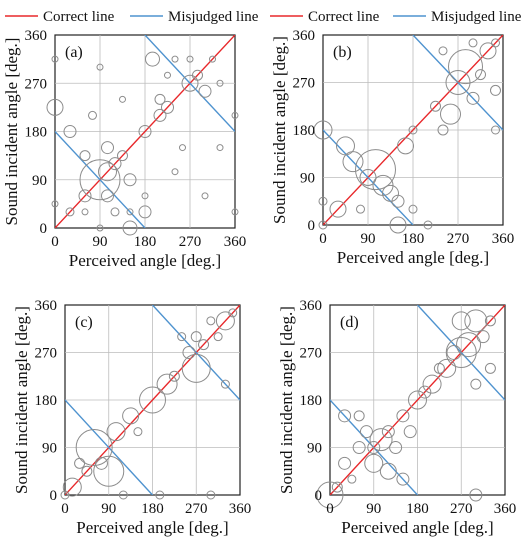  I want to click on x-tick-label: 270, so click(196, 509).